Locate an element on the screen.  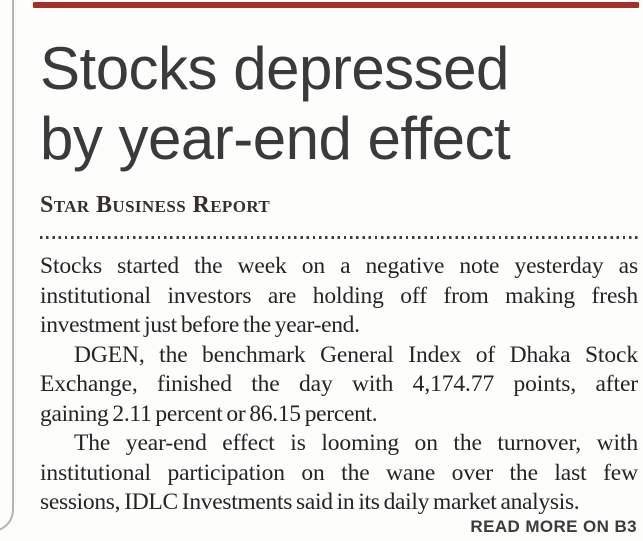
top-red-rule is located at coordinates (336, 5).